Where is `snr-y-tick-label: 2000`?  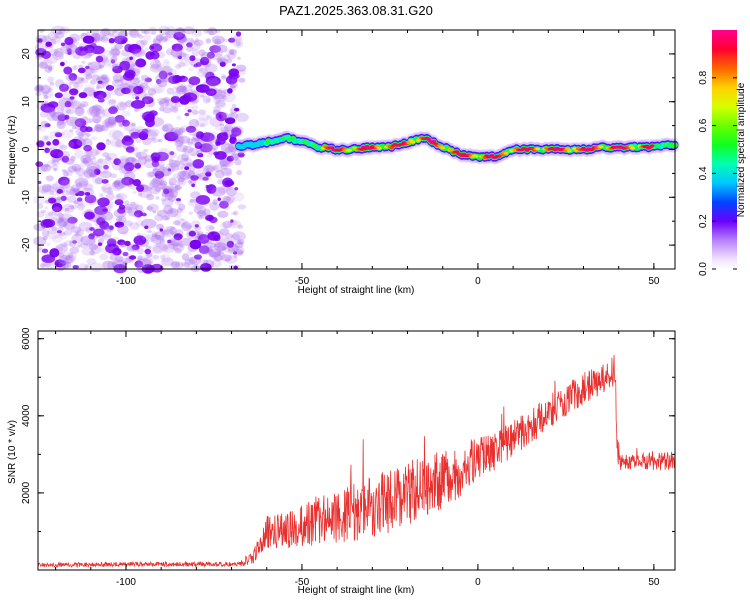
snr-y-tick-label: 2000 is located at coordinates (26, 492).